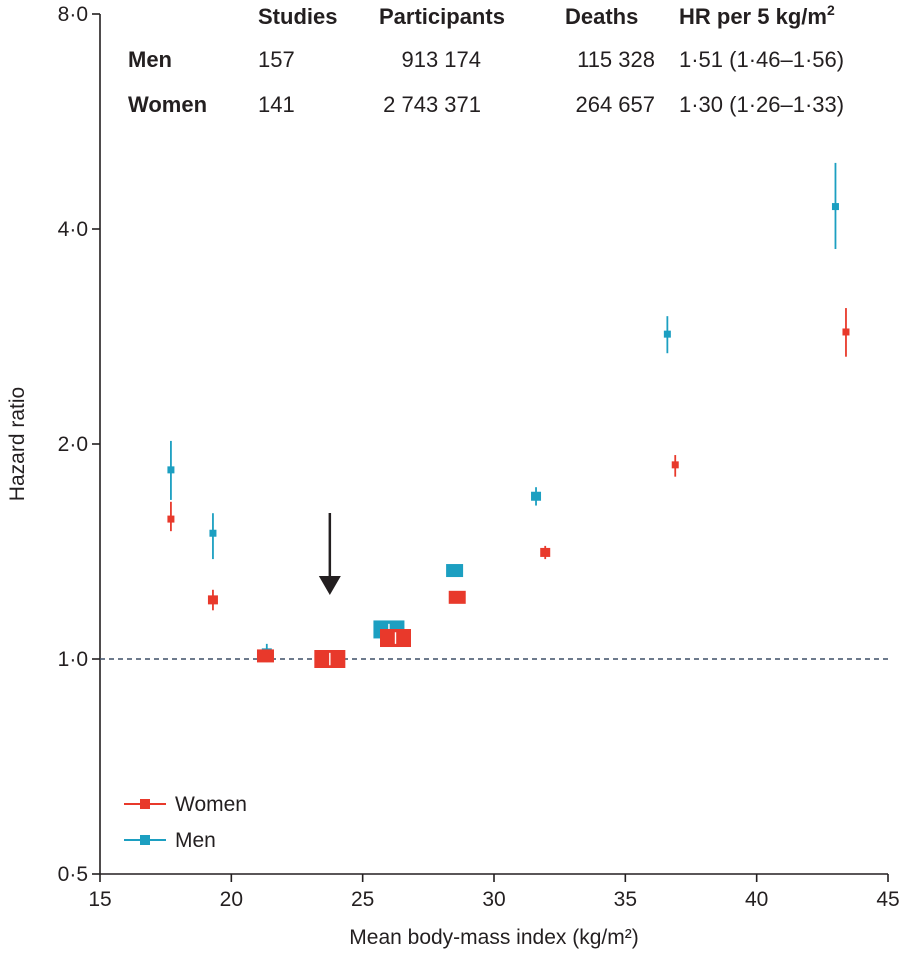  I want to click on x-tick-label: 30, so click(493, 899).